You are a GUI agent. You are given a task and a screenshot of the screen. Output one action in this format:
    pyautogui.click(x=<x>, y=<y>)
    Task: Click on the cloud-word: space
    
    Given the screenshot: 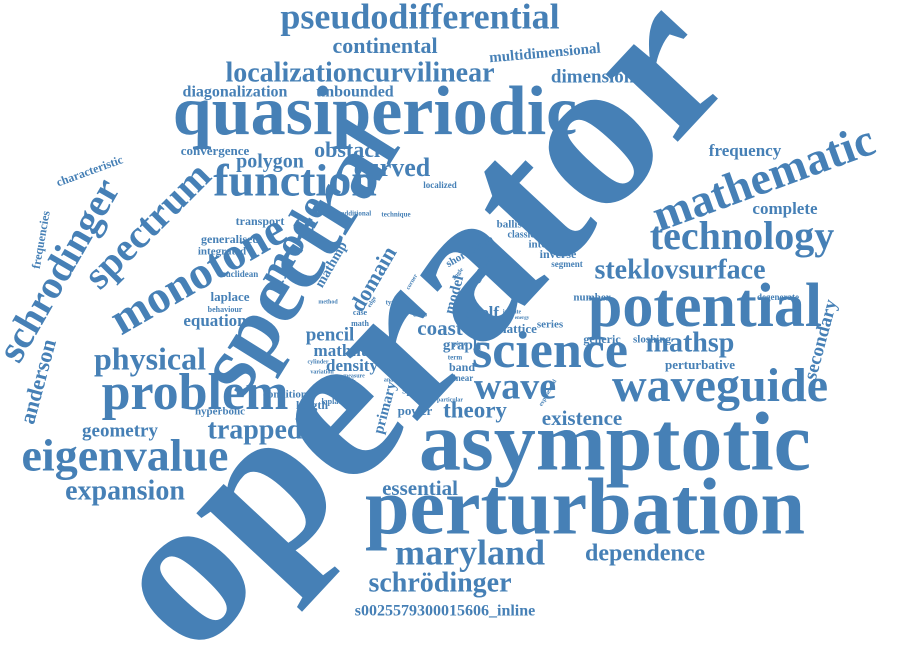 What is the action you would take?
    pyautogui.click(x=415, y=391)
    